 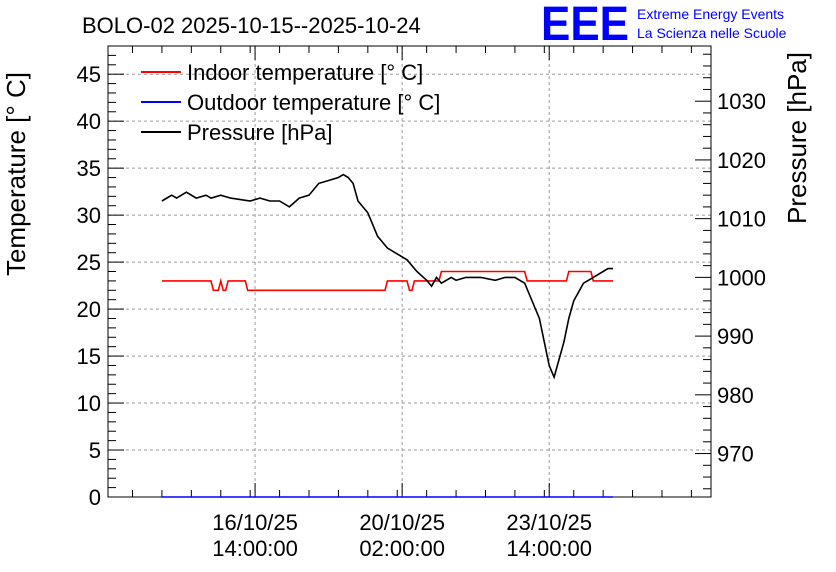 I want to click on y-left-tick-label: 30, so click(x=89, y=215).